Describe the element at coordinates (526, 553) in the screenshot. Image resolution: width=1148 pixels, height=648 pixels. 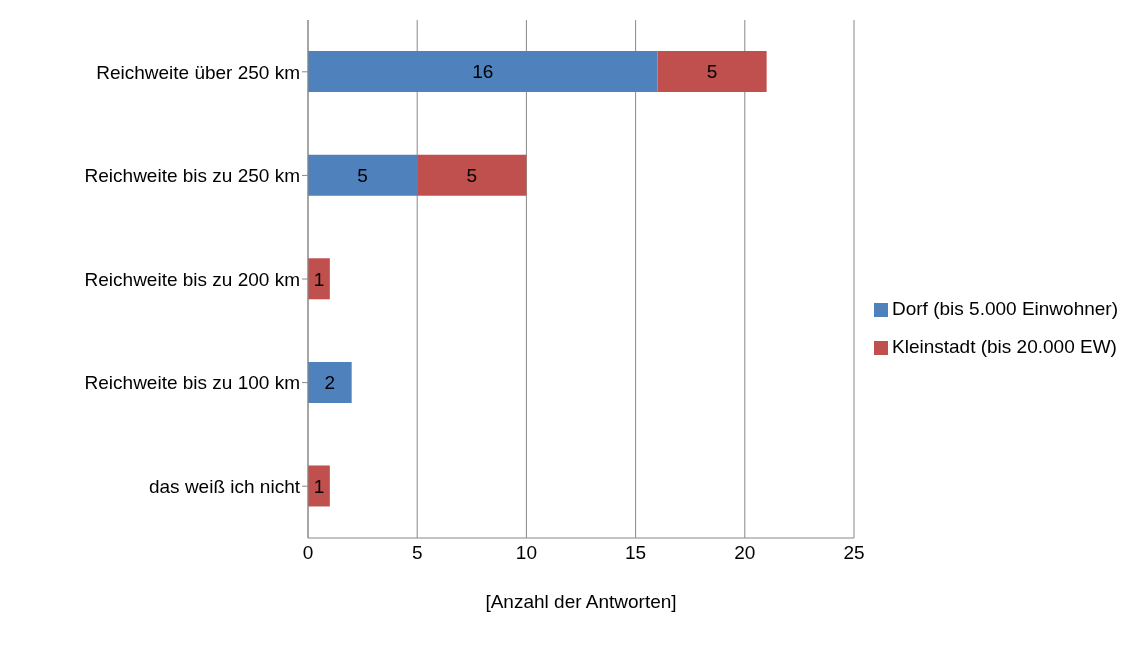
I see `x-tick-label: 10` at that location.